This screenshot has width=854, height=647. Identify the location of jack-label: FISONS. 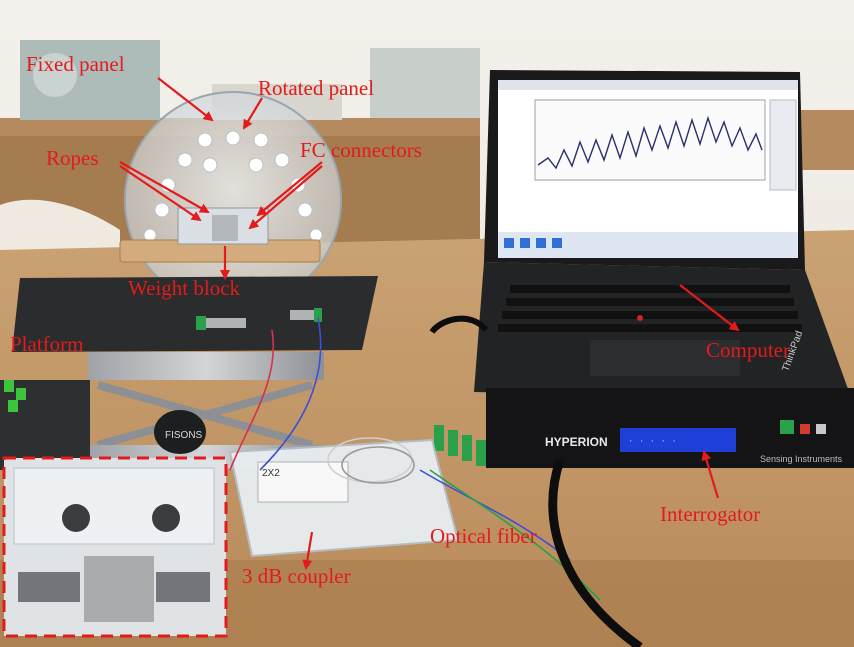
(184, 435).